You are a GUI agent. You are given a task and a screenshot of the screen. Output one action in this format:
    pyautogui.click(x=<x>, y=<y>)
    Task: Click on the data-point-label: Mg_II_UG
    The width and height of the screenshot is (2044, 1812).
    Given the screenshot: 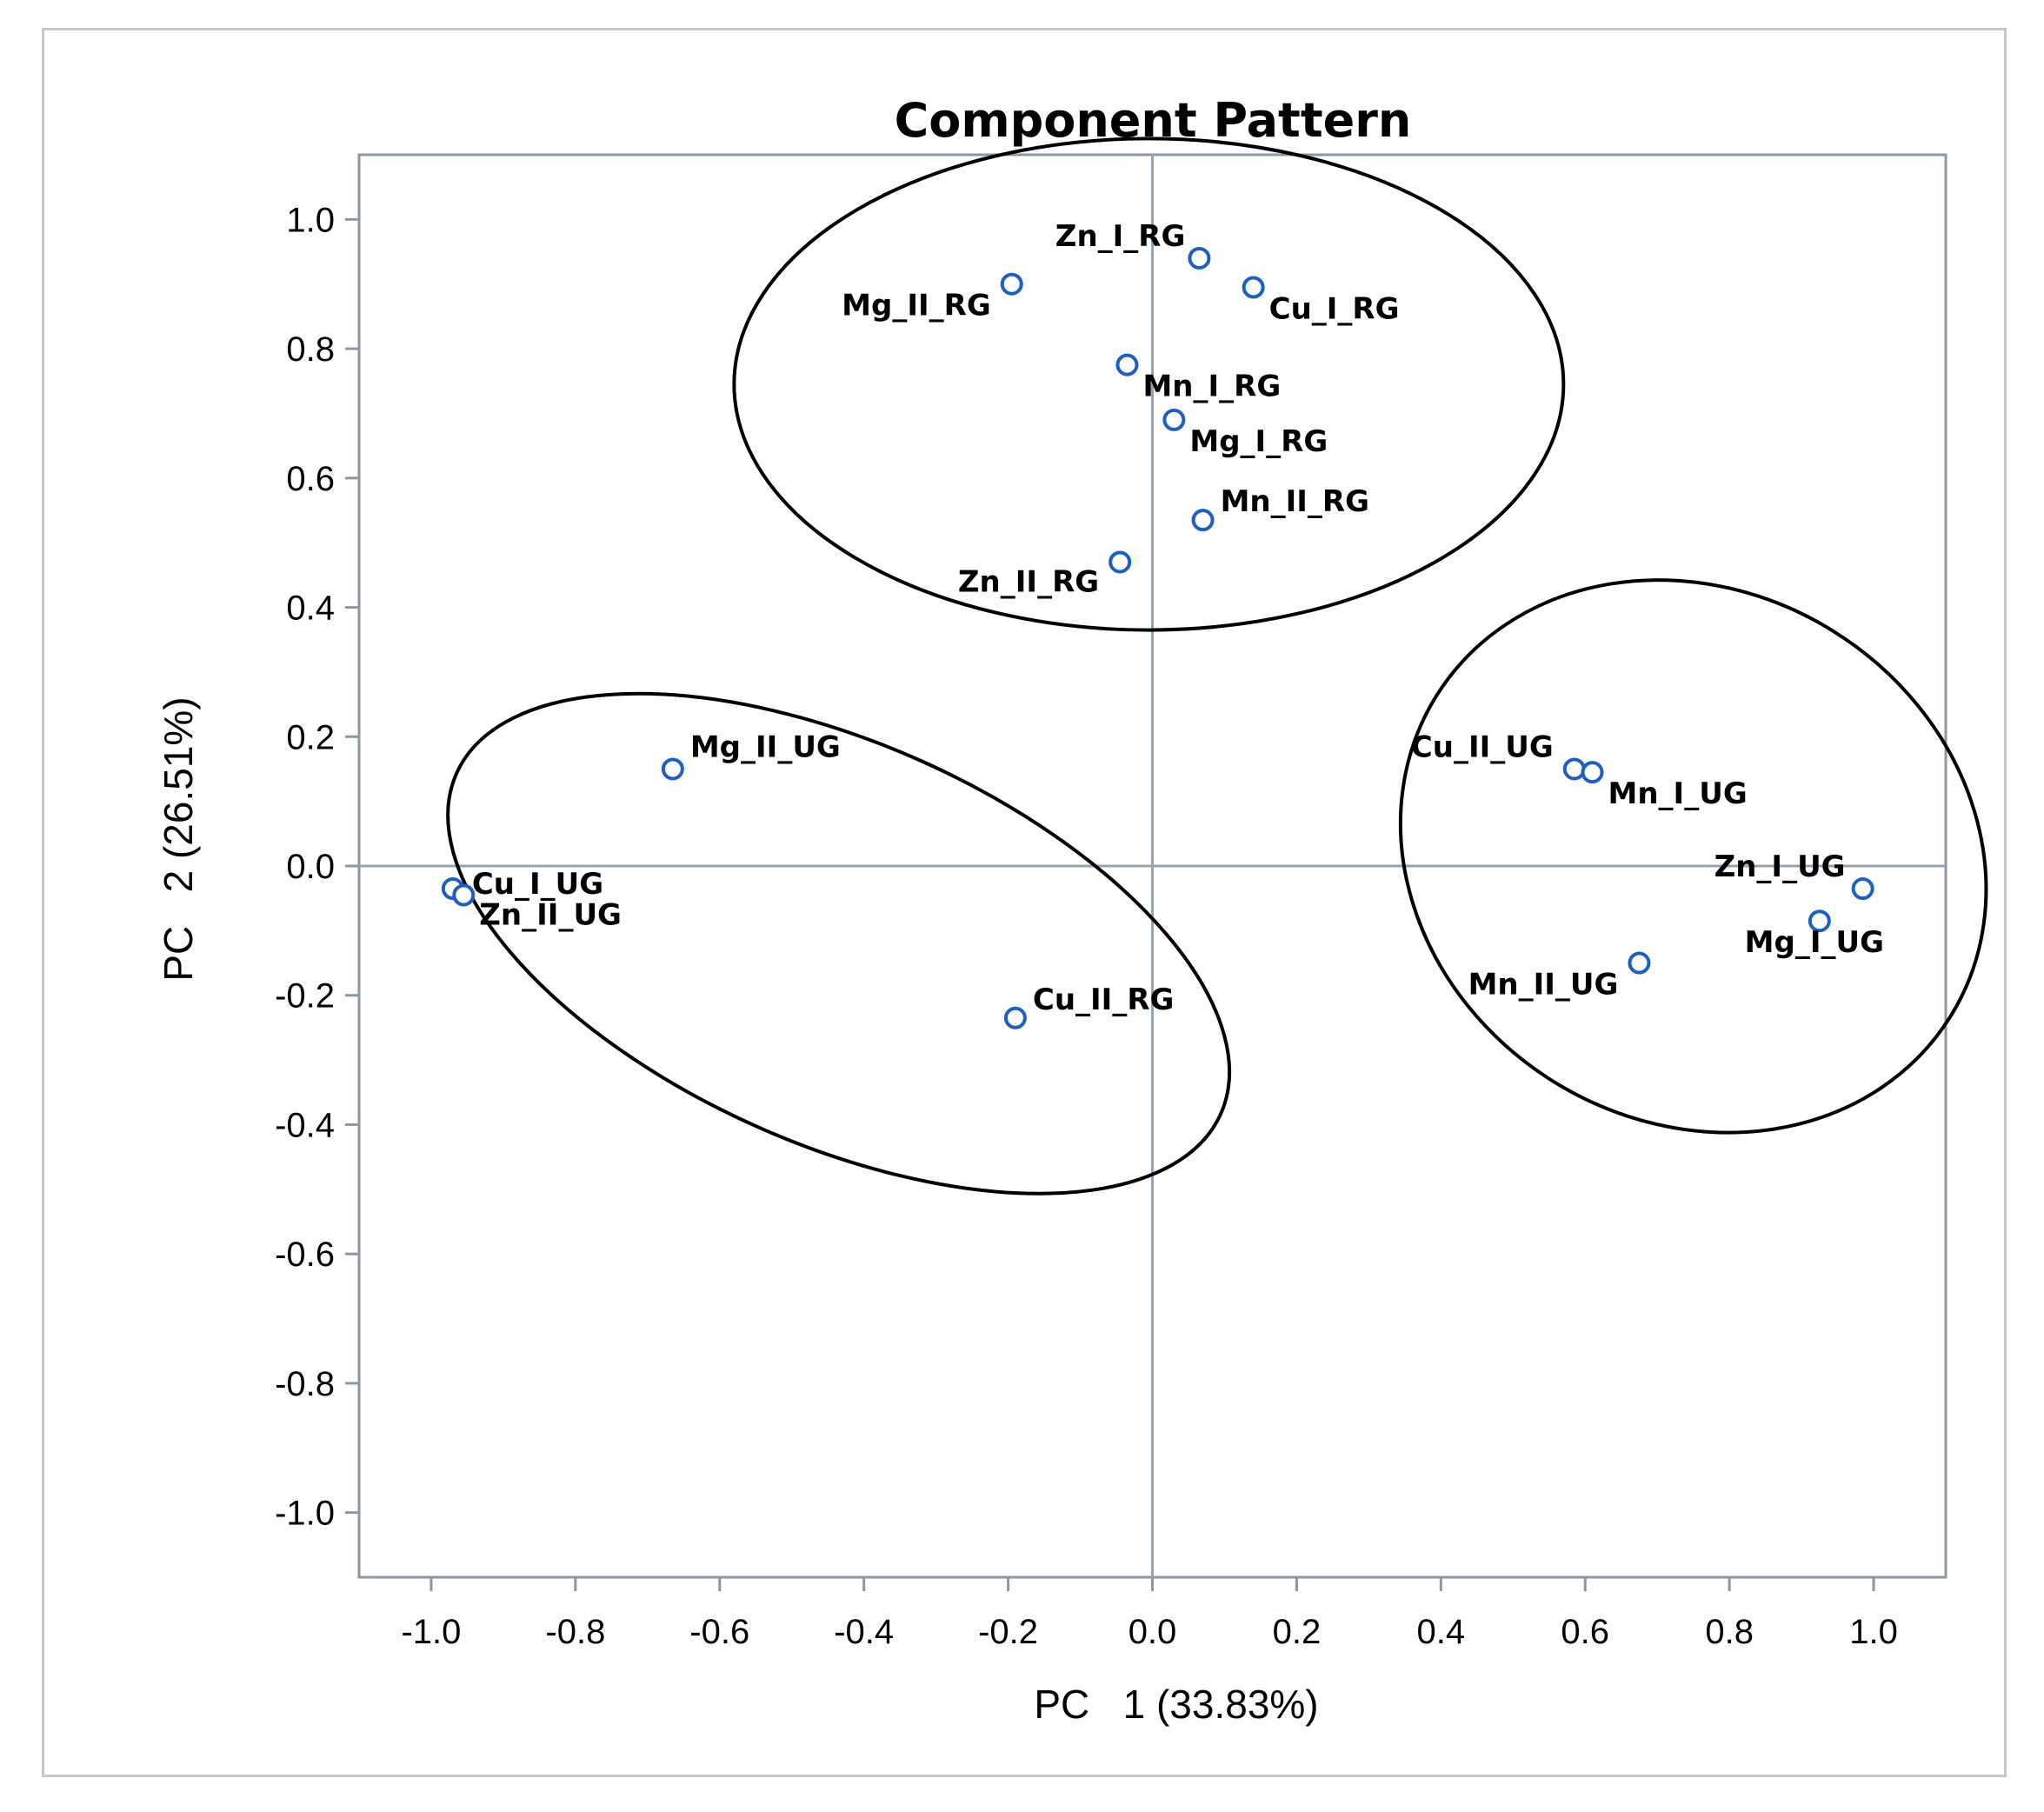 What is the action you would take?
    pyautogui.click(x=765, y=747)
    